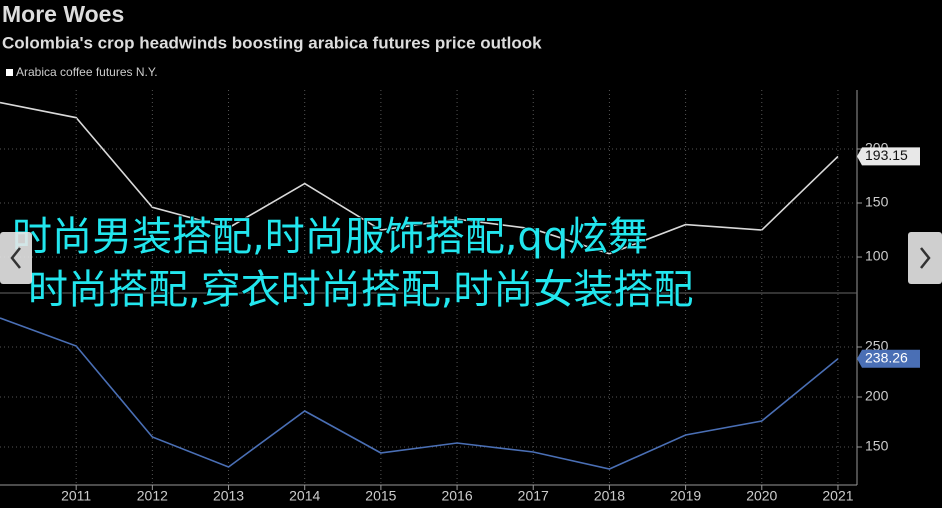 Image resolution: width=942 pixels, height=508 pixels. Describe the element at coordinates (456, 496) in the screenshot. I see `x-tick-label: 2016` at that location.